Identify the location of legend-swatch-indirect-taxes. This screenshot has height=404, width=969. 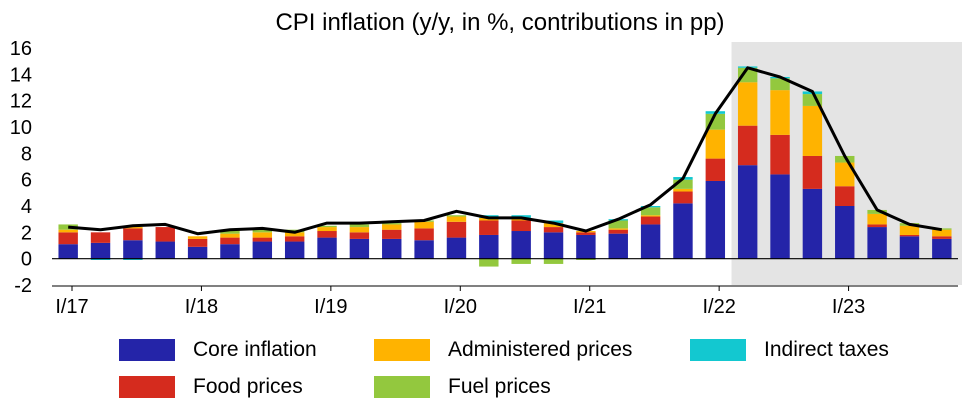
(718, 350).